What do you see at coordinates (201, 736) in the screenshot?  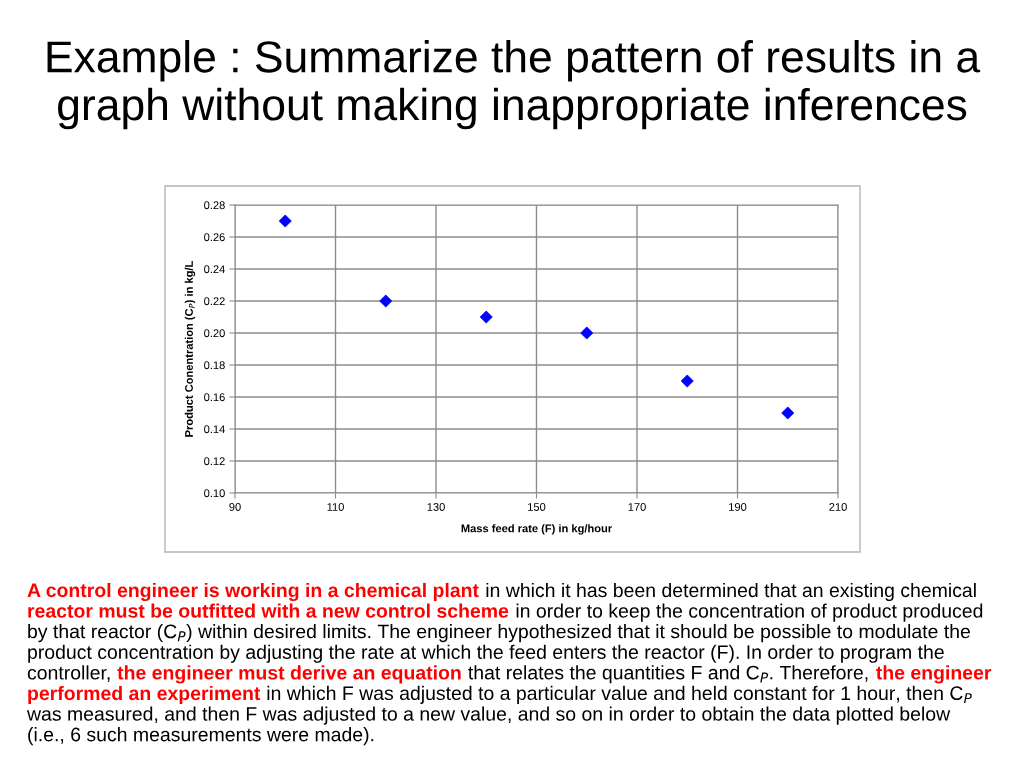 I see `text: (i.e., 6 such measurements were made).` at bounding box center [201, 736].